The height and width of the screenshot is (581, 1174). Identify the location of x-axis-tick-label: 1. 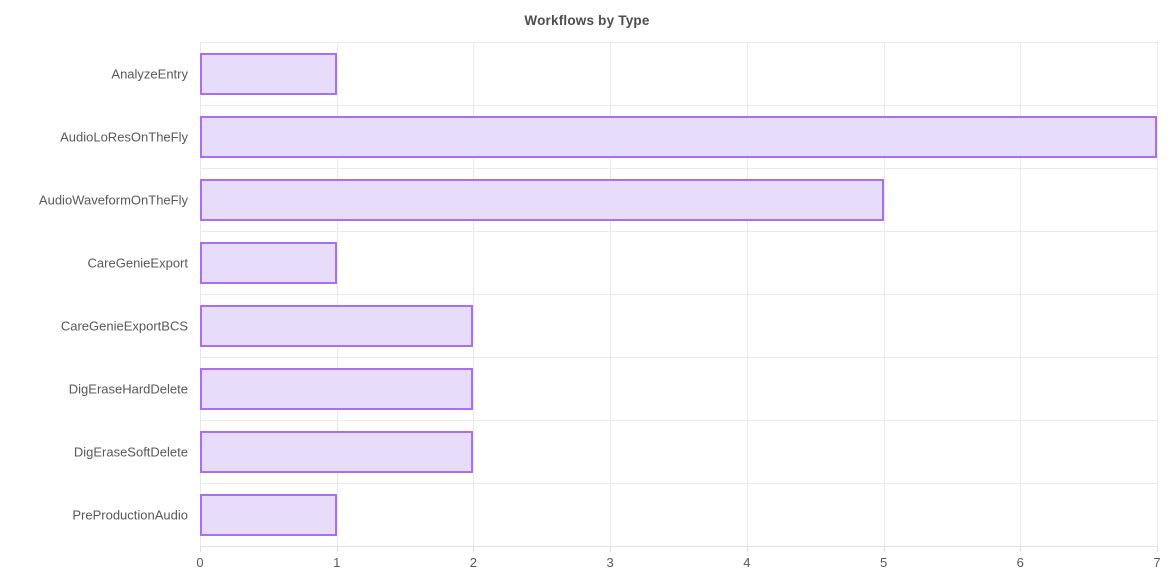
(337, 562).